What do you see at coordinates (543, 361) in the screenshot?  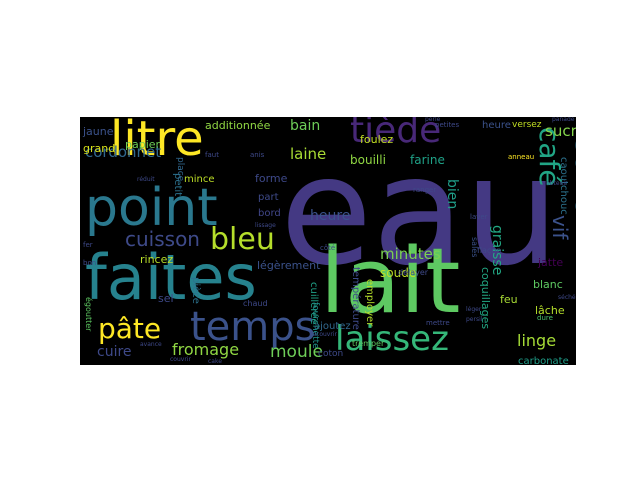 I see `cloud-word: carbonate` at bounding box center [543, 361].